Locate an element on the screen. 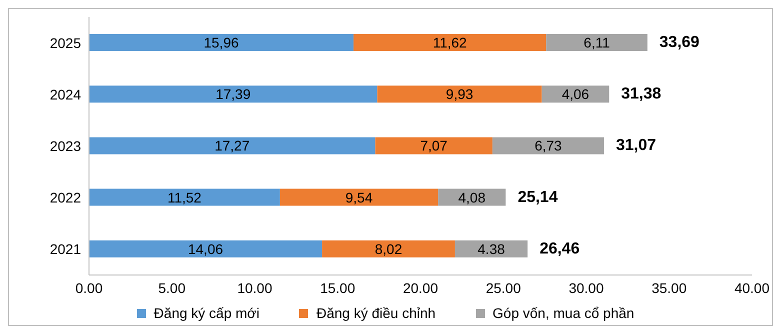  data-label: 17,27 is located at coordinates (232, 146).